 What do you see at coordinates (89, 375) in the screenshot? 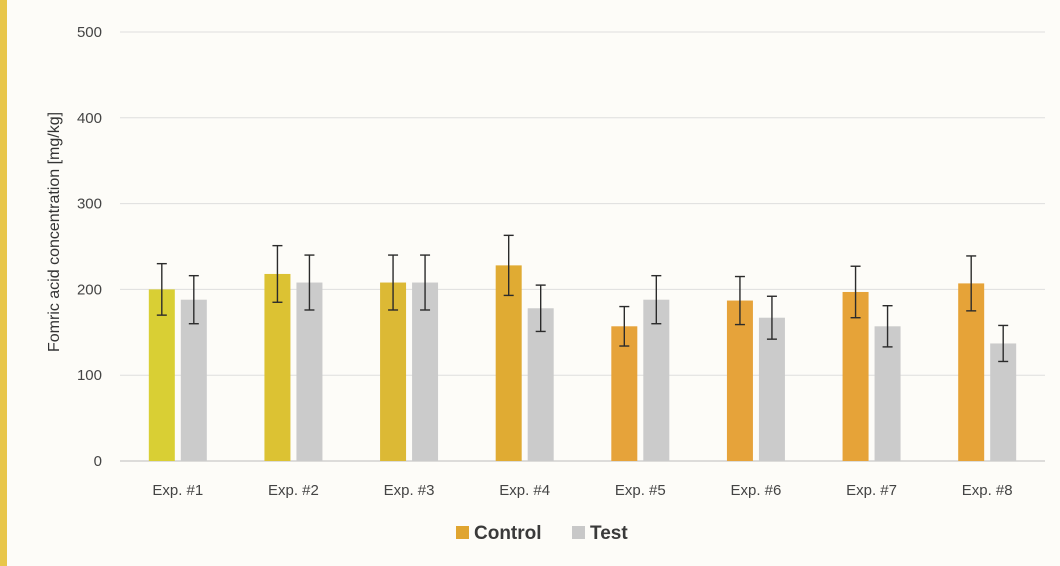
I see `y-tick-label: 100` at bounding box center [89, 375].